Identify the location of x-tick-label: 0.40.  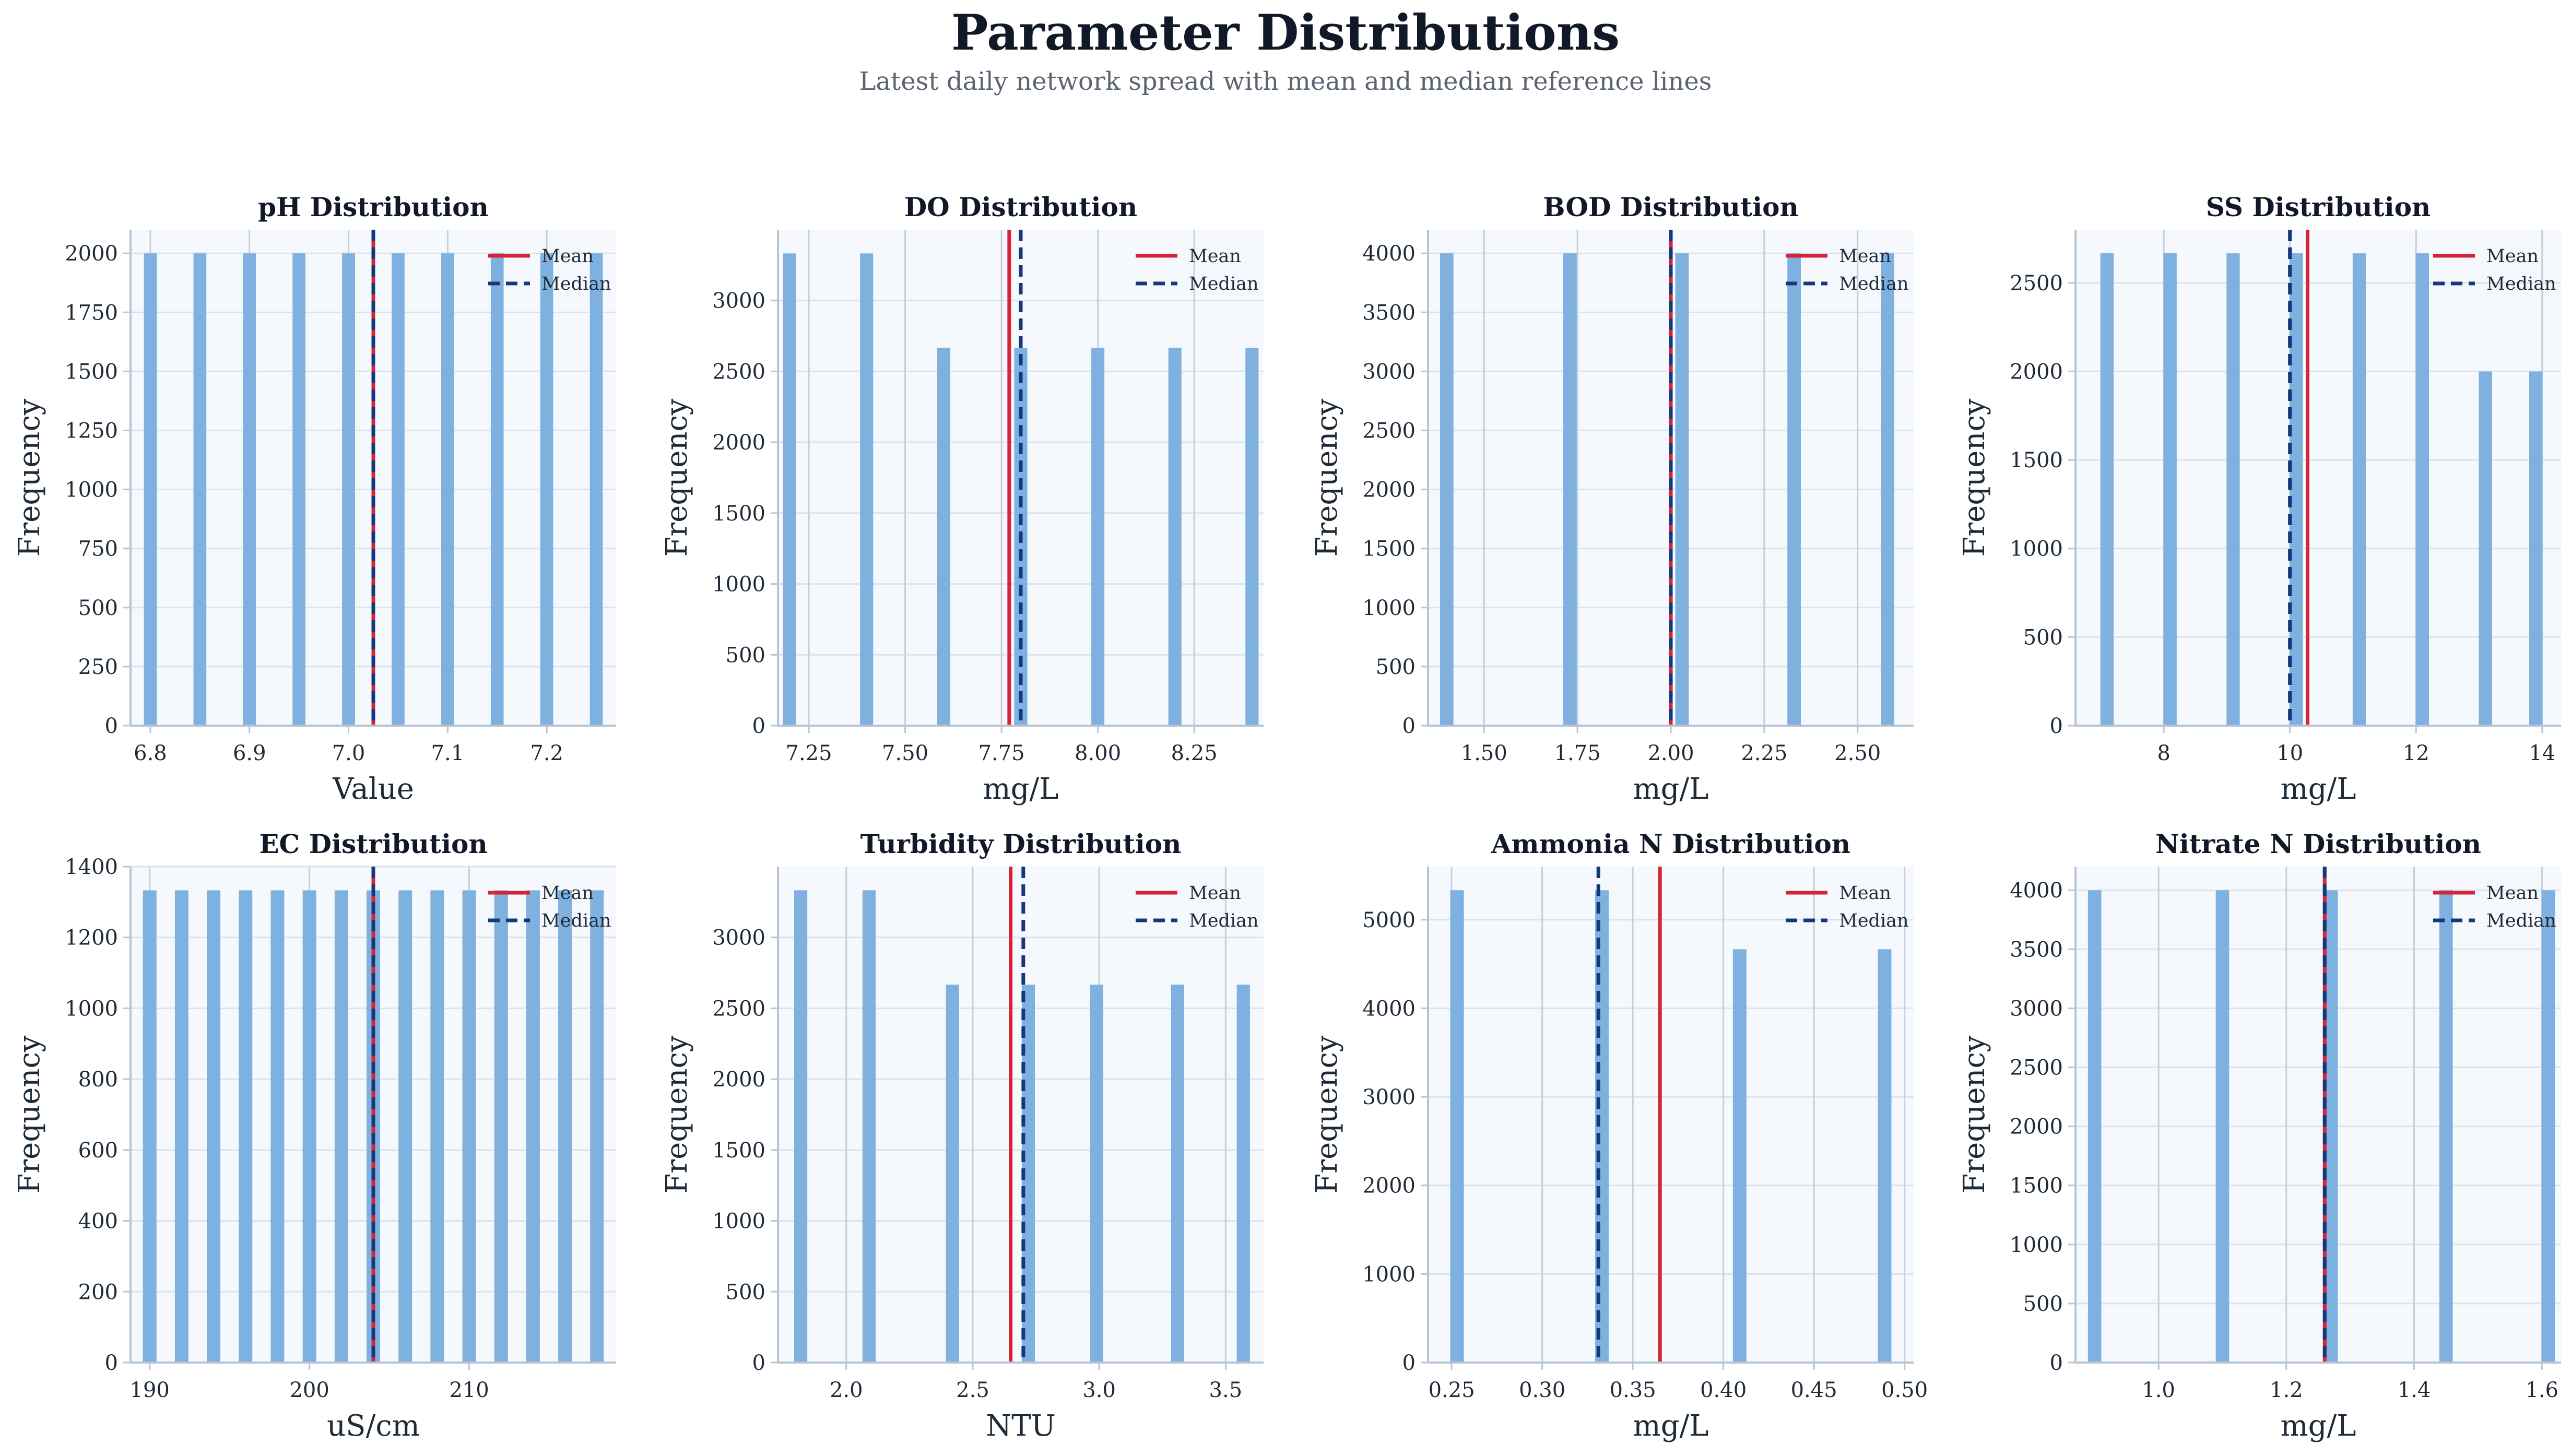
(1723, 1390).